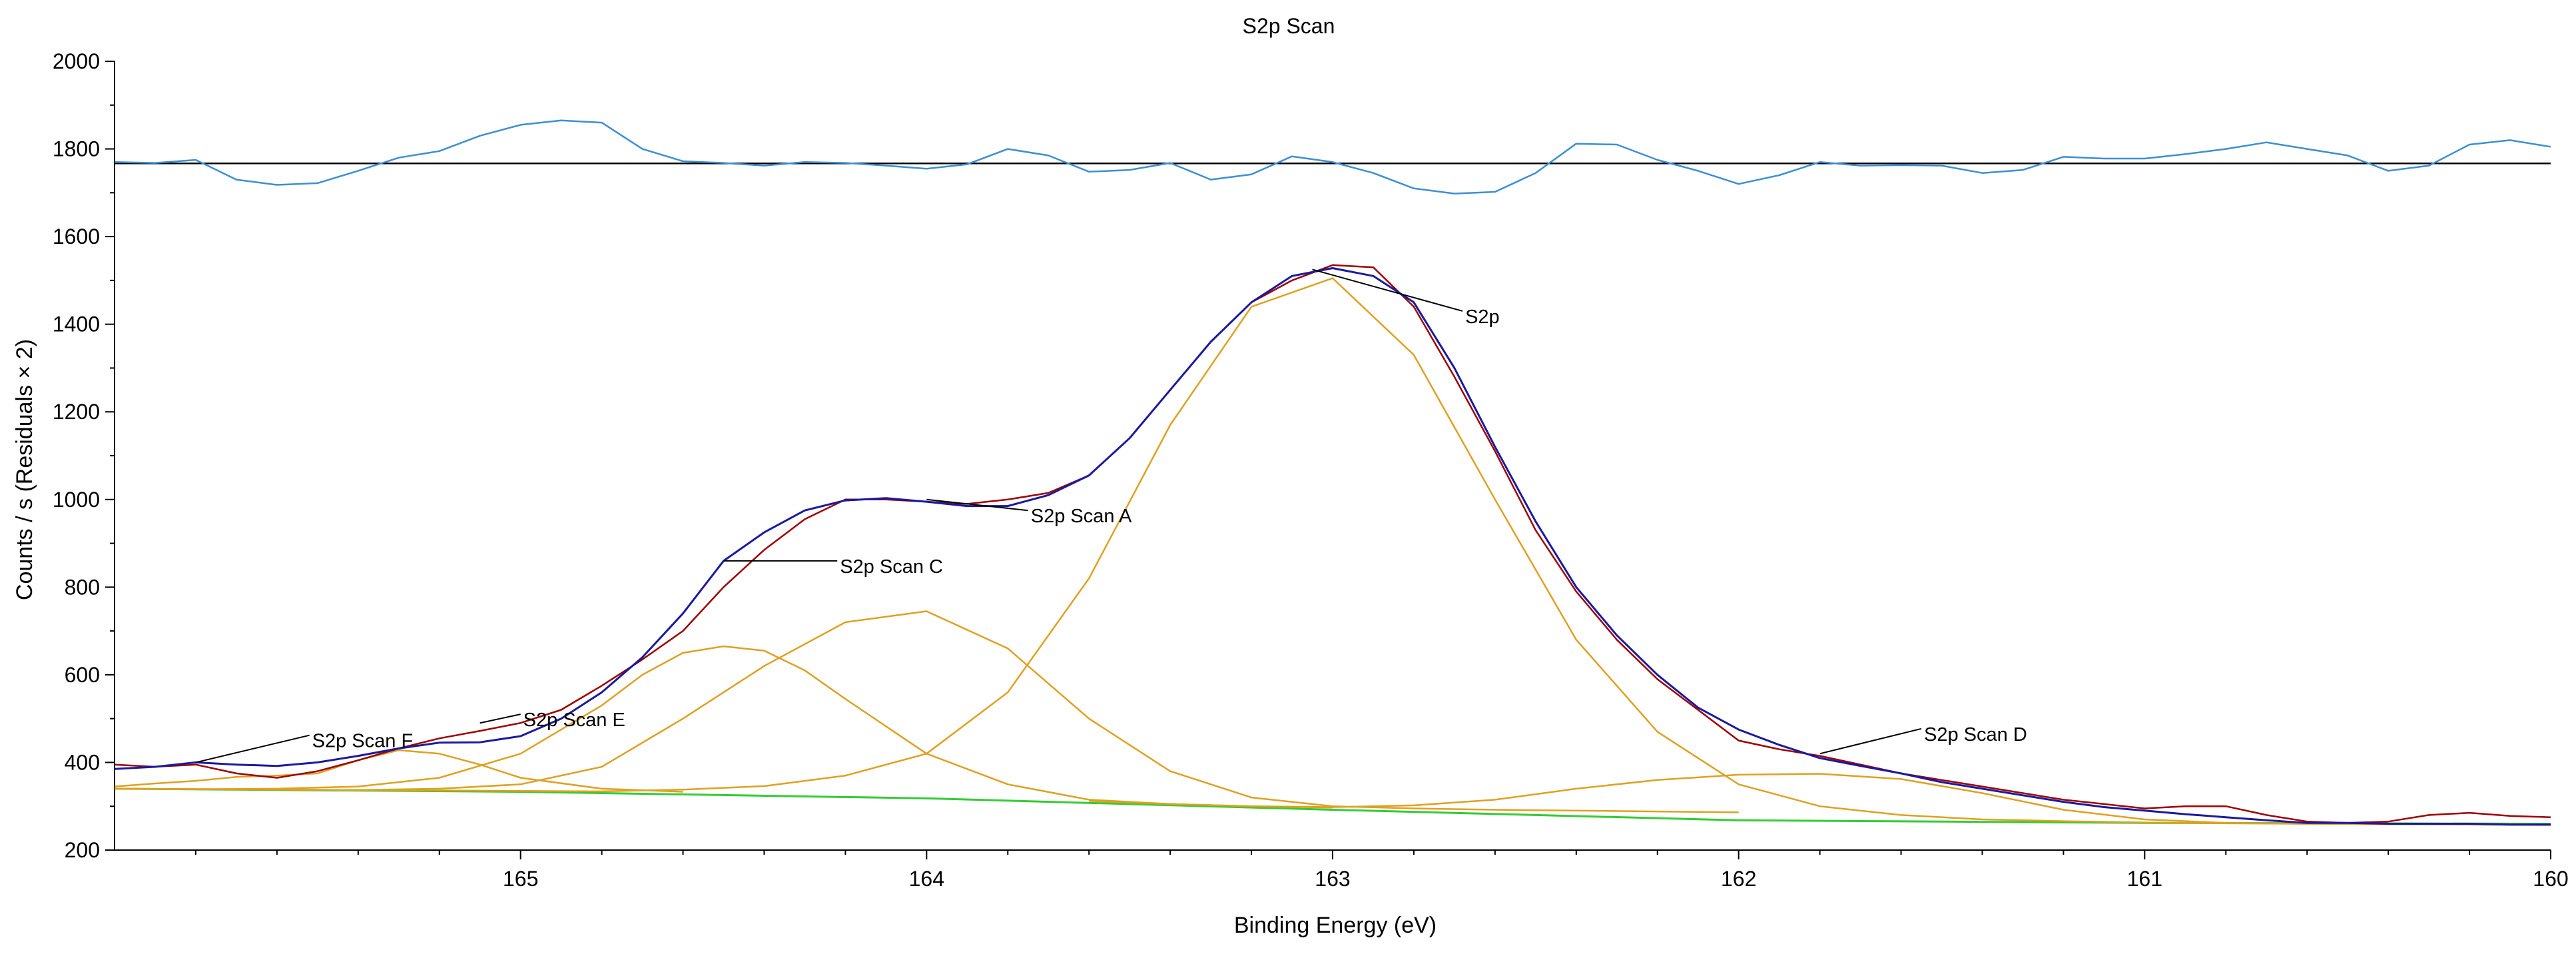 Image resolution: width=2576 pixels, height=956 pixels. Describe the element at coordinates (76, 500) in the screenshot. I see `y-tick-label: 1000` at that location.